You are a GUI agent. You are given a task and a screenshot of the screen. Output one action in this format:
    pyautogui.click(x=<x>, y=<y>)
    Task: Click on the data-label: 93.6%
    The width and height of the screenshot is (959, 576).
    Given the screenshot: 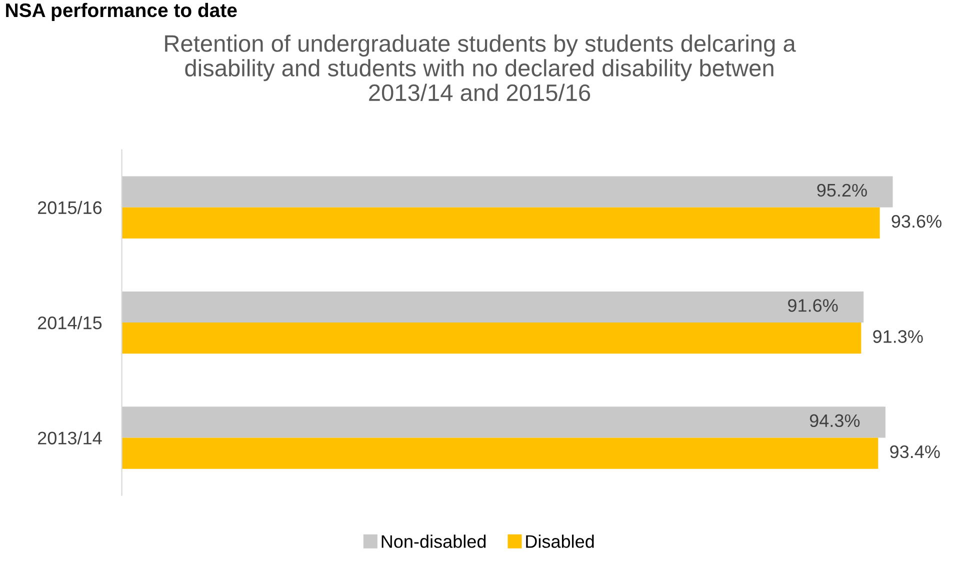 What is the action you would take?
    pyautogui.click(x=917, y=221)
    